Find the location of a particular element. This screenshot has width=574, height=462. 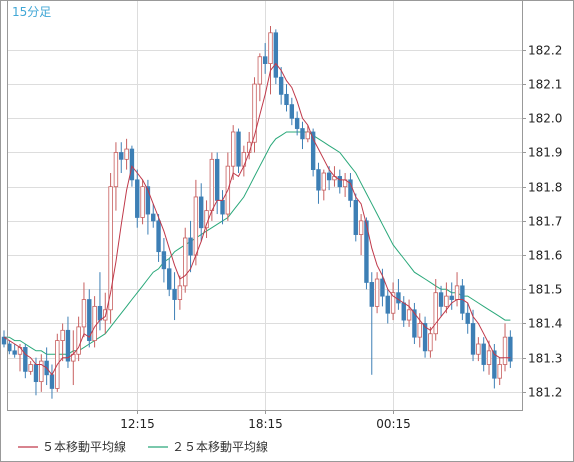

x-tick-label: 12:15 is located at coordinates (137, 424).